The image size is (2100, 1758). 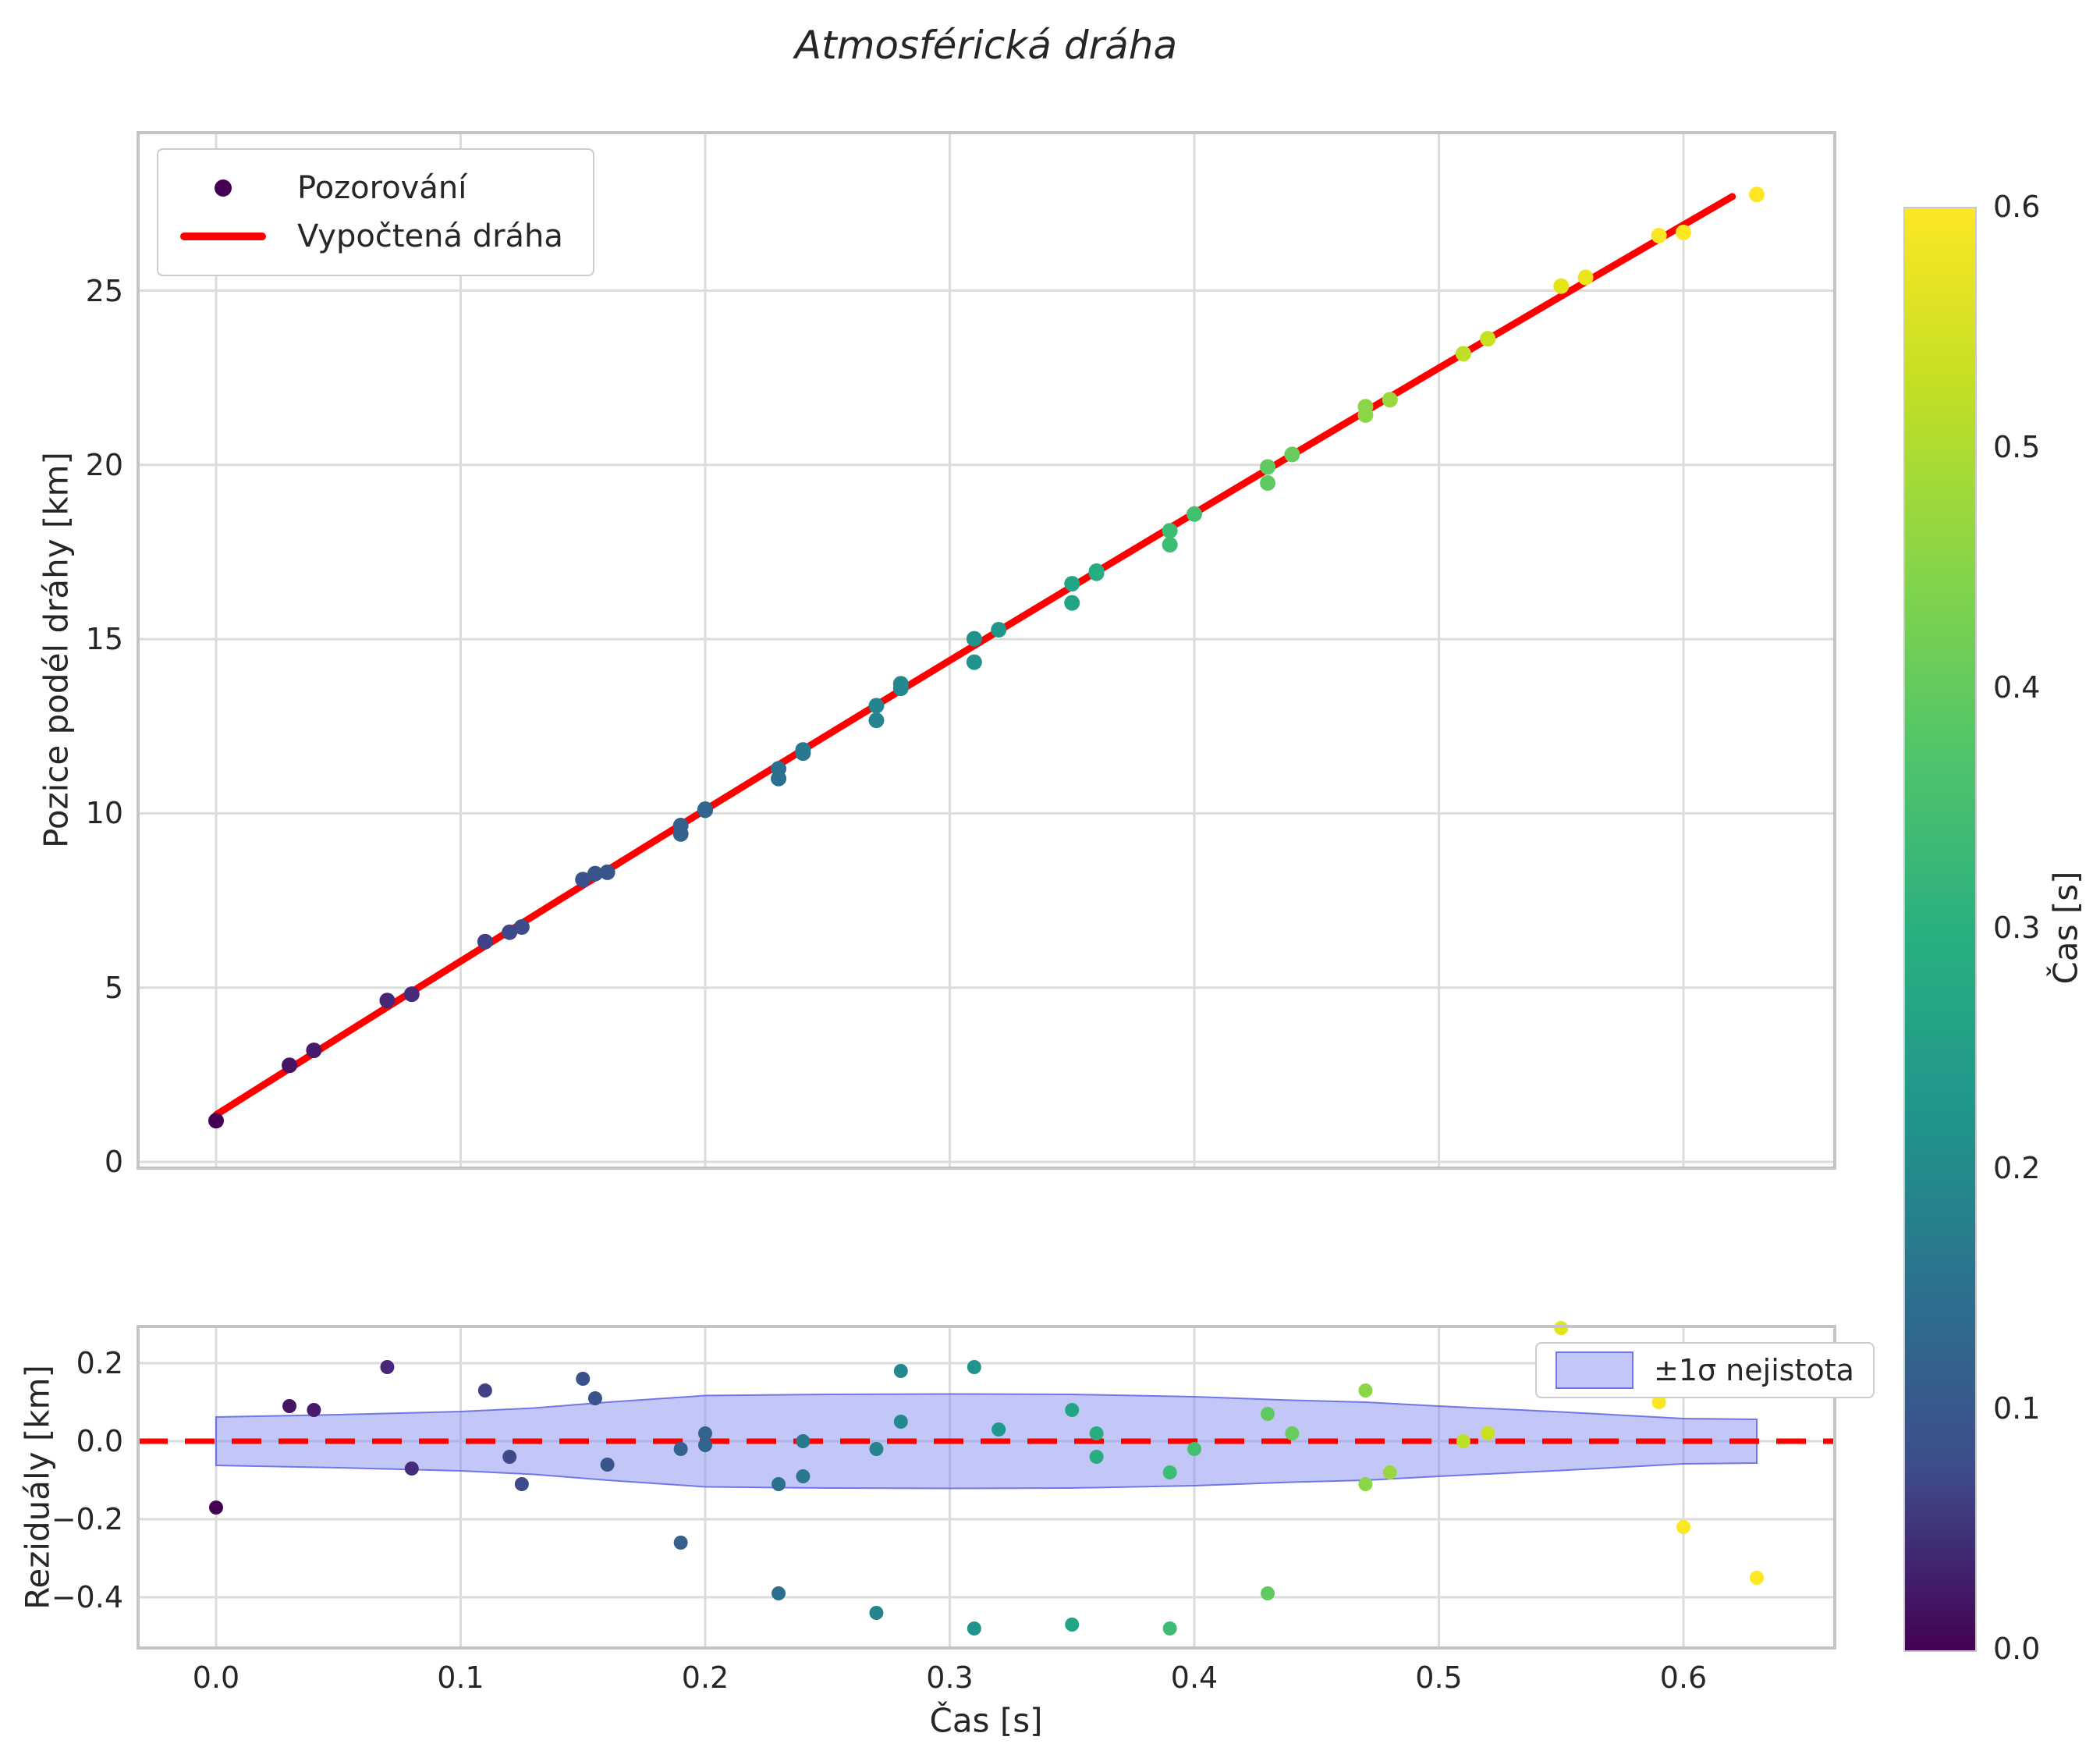 I want to click on x-tick: 0.3, so click(x=950, y=1677).